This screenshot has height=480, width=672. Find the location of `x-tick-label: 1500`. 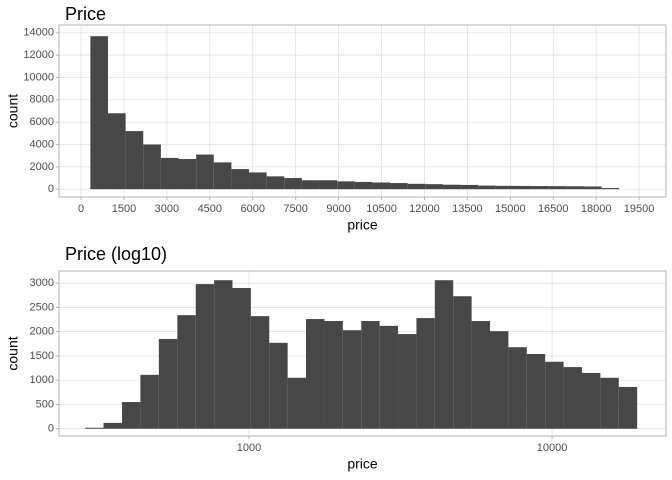

x-tick-label: 1500 is located at coordinates (124, 209).